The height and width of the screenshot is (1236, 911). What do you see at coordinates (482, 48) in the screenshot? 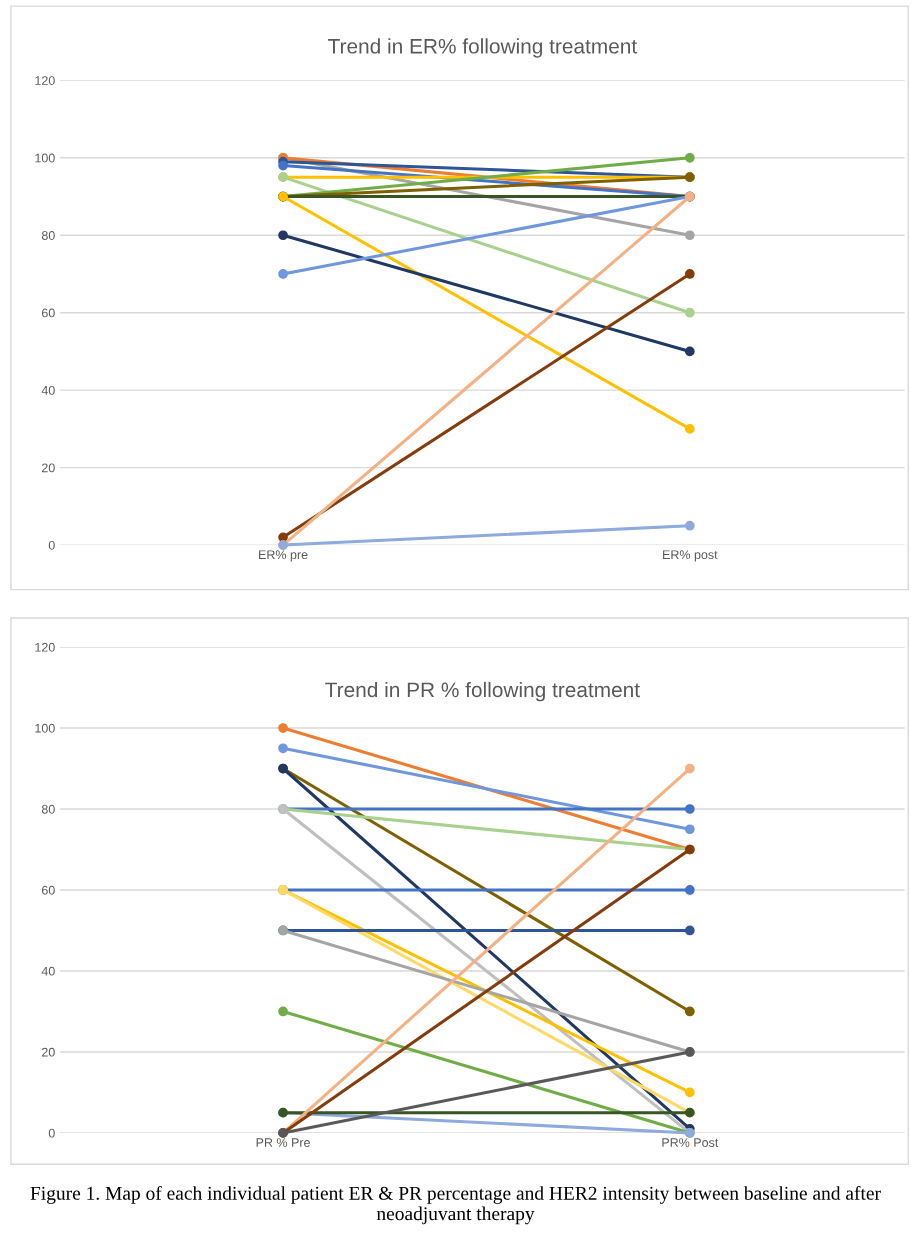
I see `chart-title: Trend in ER% following treatment` at bounding box center [482, 48].